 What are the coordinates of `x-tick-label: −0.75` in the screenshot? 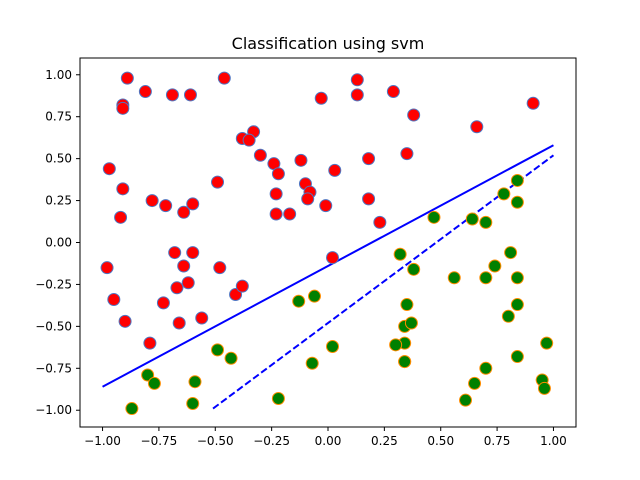 It's located at (159, 441).